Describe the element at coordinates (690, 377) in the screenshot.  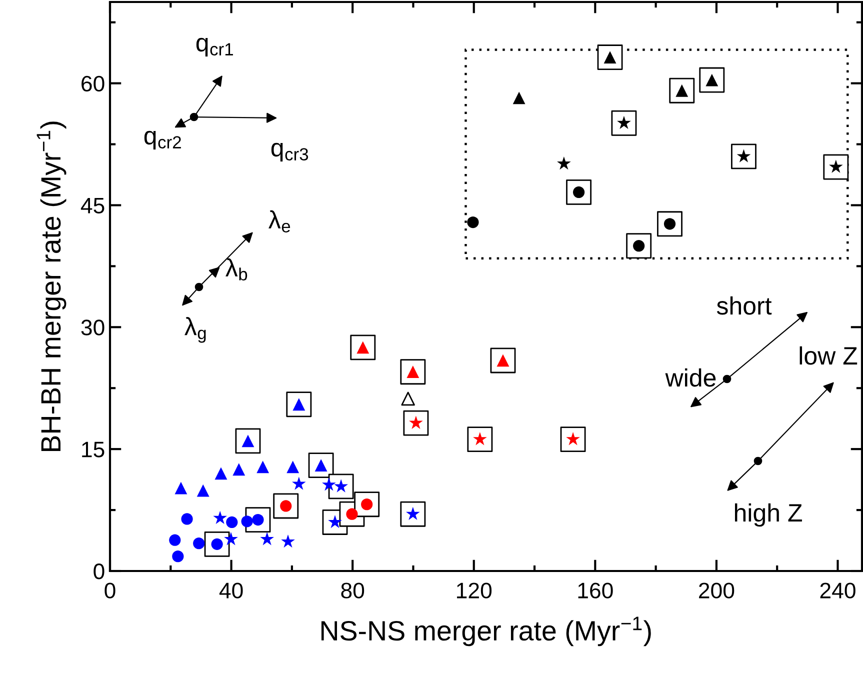
I see `annotation: wide` at that location.